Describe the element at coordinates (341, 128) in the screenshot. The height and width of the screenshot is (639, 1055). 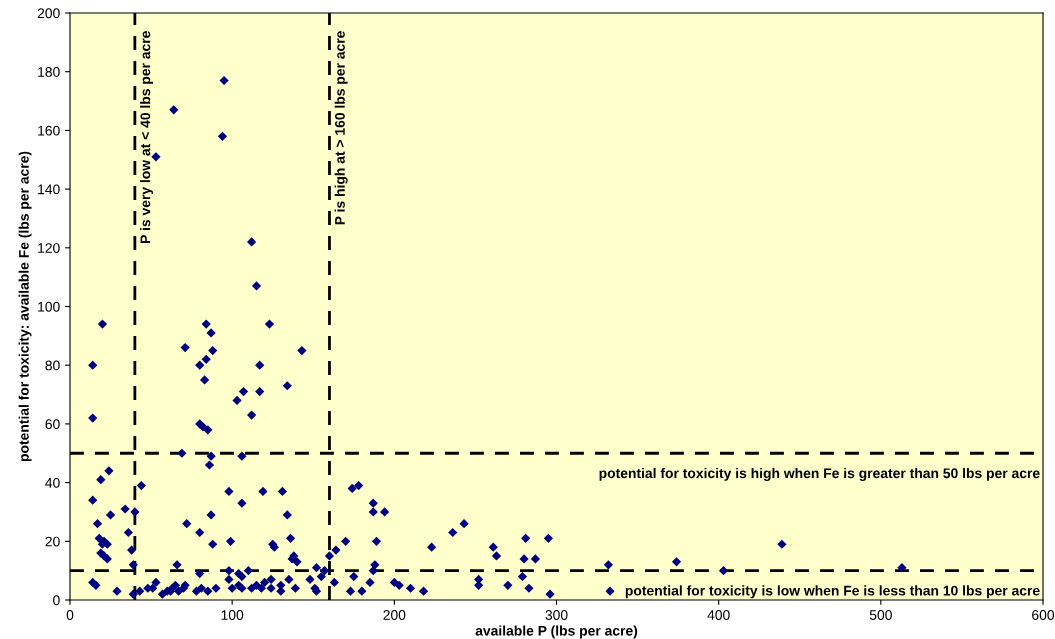
I see `ref-line-label: P is high at > 160 lbs per acre` at that location.